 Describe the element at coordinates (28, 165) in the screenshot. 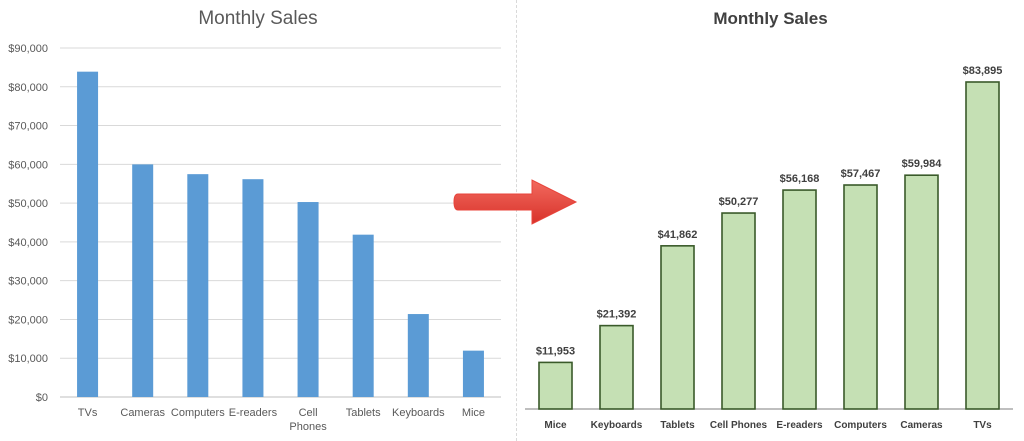

I see `y-tick-label: $60,000` at that location.